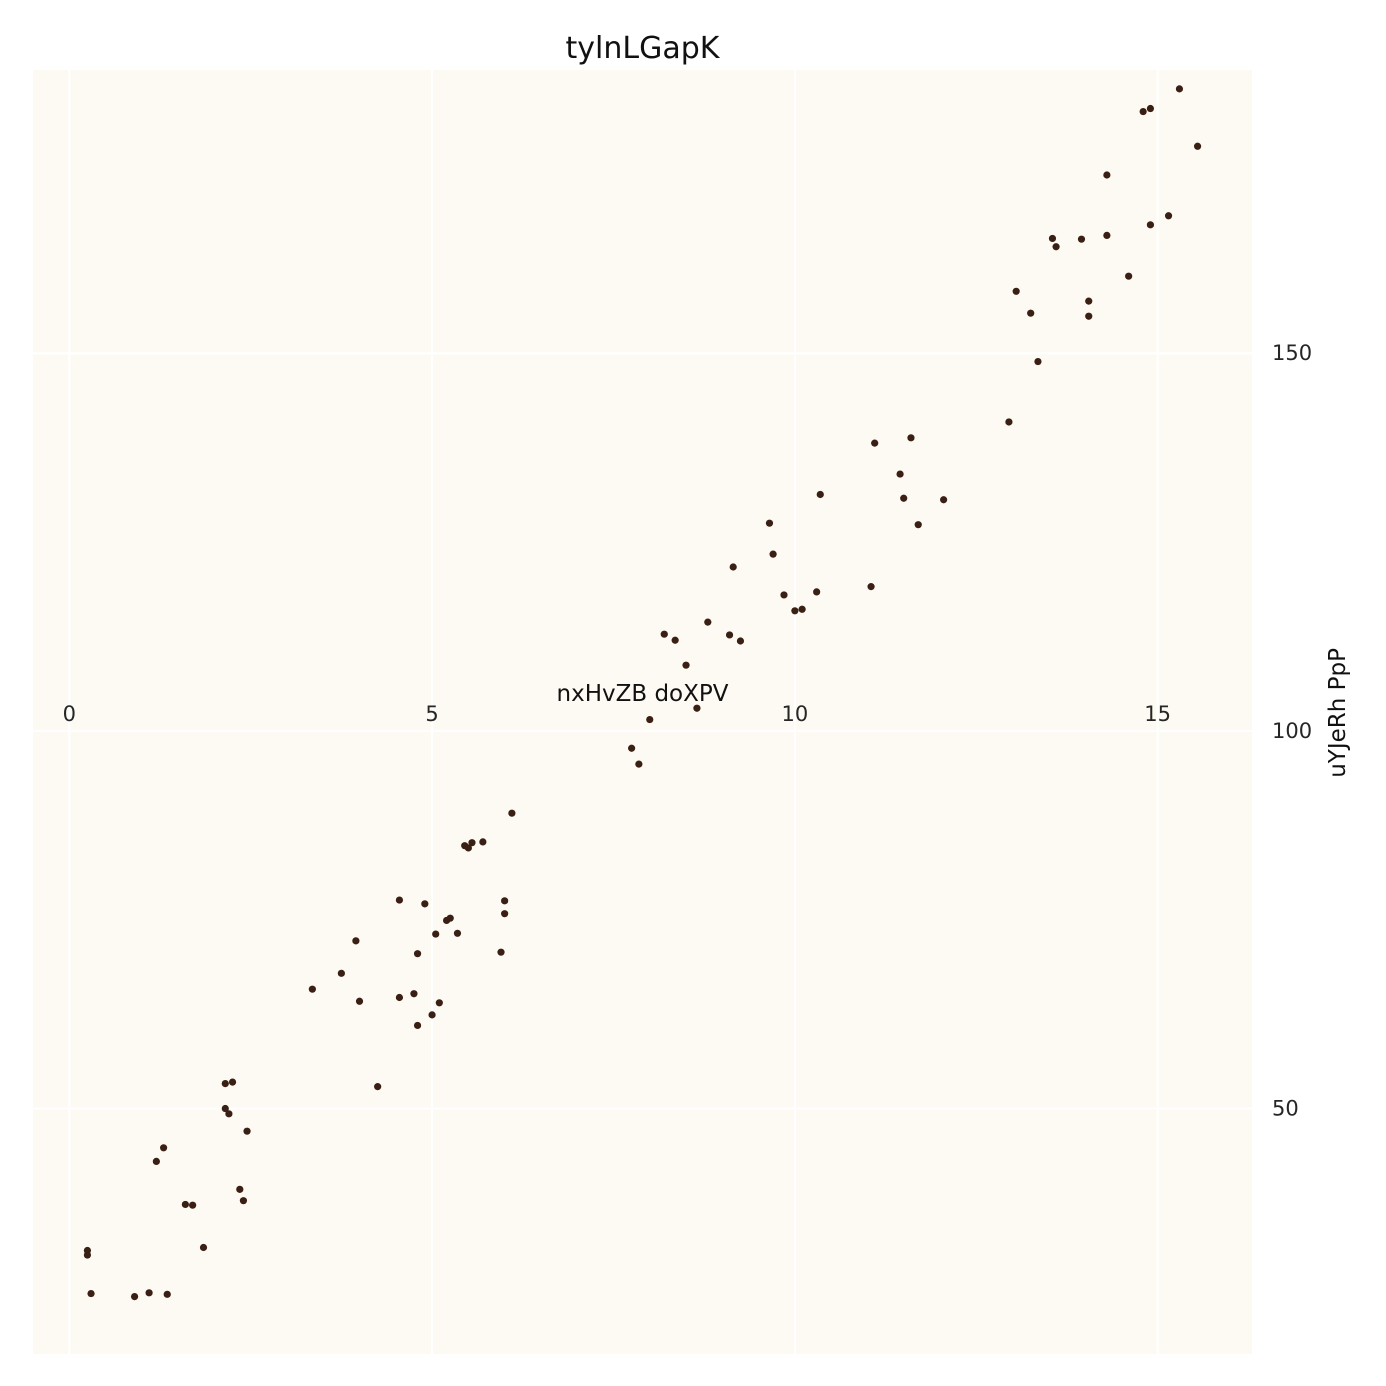  I want to click on y-tick-label-0: 50, so click(1285, 1109).